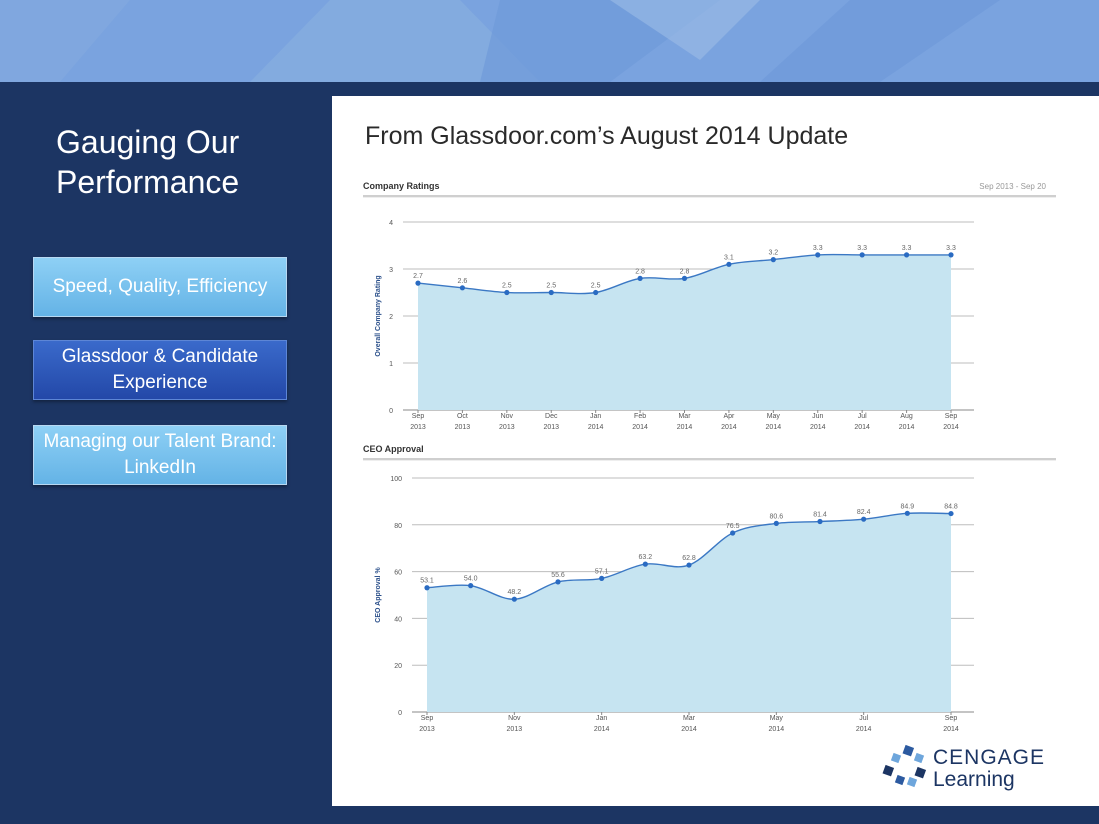 This screenshot has height=824, width=1099. What do you see at coordinates (398, 666) in the screenshot?
I see `ceo-y-tick-label: 20` at bounding box center [398, 666].